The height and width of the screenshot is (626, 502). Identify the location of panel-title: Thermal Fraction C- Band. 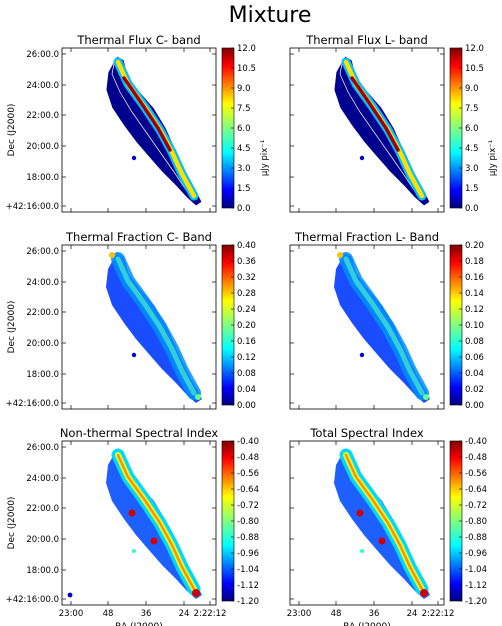
(138, 237).